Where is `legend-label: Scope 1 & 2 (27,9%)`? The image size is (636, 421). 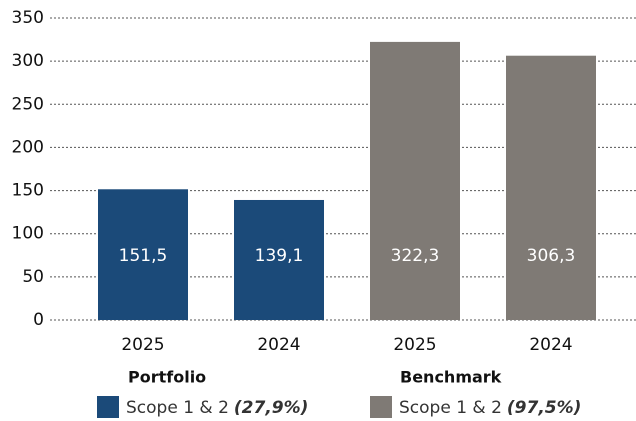
legend-label: Scope 1 & 2 (27,9%) is located at coordinates (217, 408).